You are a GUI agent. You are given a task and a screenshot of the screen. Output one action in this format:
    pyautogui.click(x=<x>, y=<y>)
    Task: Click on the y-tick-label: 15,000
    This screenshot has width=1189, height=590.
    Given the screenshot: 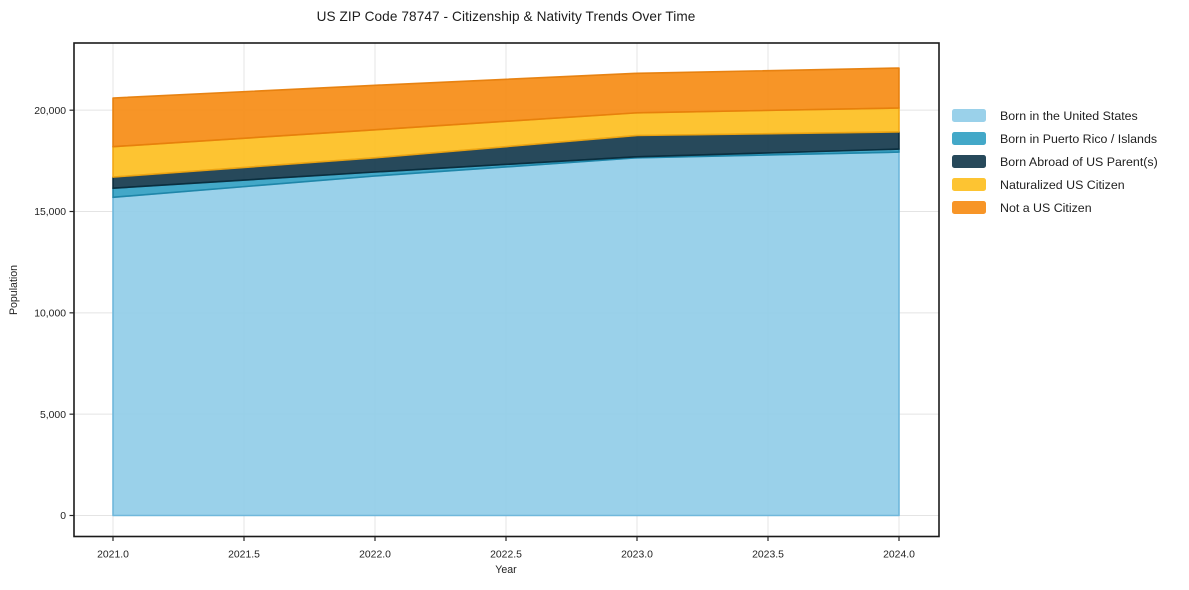 What is the action you would take?
    pyautogui.click(x=50, y=212)
    